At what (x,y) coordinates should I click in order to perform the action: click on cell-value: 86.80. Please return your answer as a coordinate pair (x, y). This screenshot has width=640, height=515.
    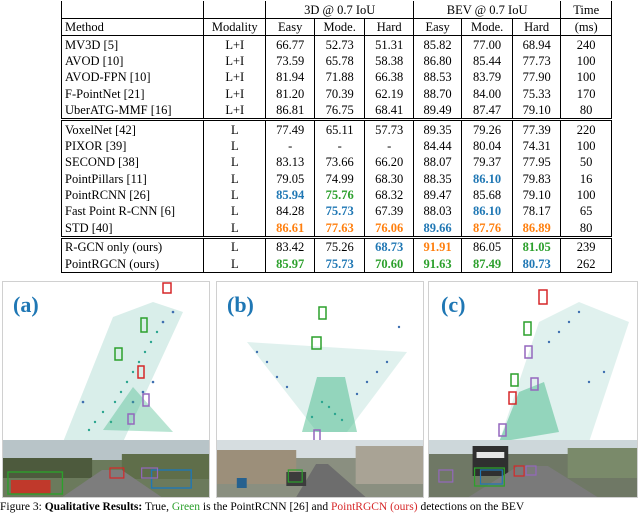
    Looking at the image, I should click on (437, 60).